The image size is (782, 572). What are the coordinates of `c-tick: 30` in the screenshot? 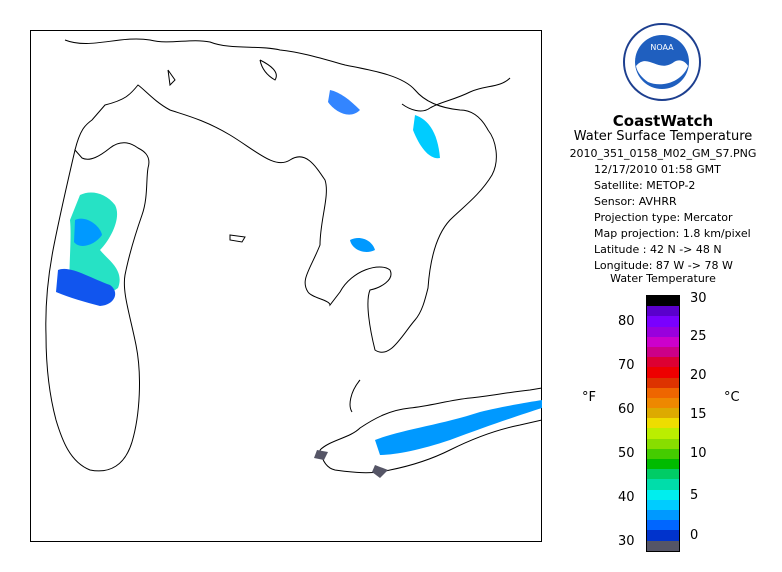 It's located at (698, 298).